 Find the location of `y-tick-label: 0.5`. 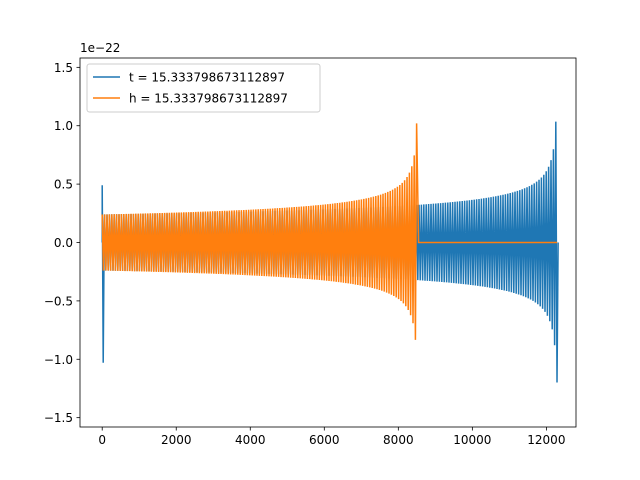

y-tick-label: 0.5 is located at coordinates (63, 185).